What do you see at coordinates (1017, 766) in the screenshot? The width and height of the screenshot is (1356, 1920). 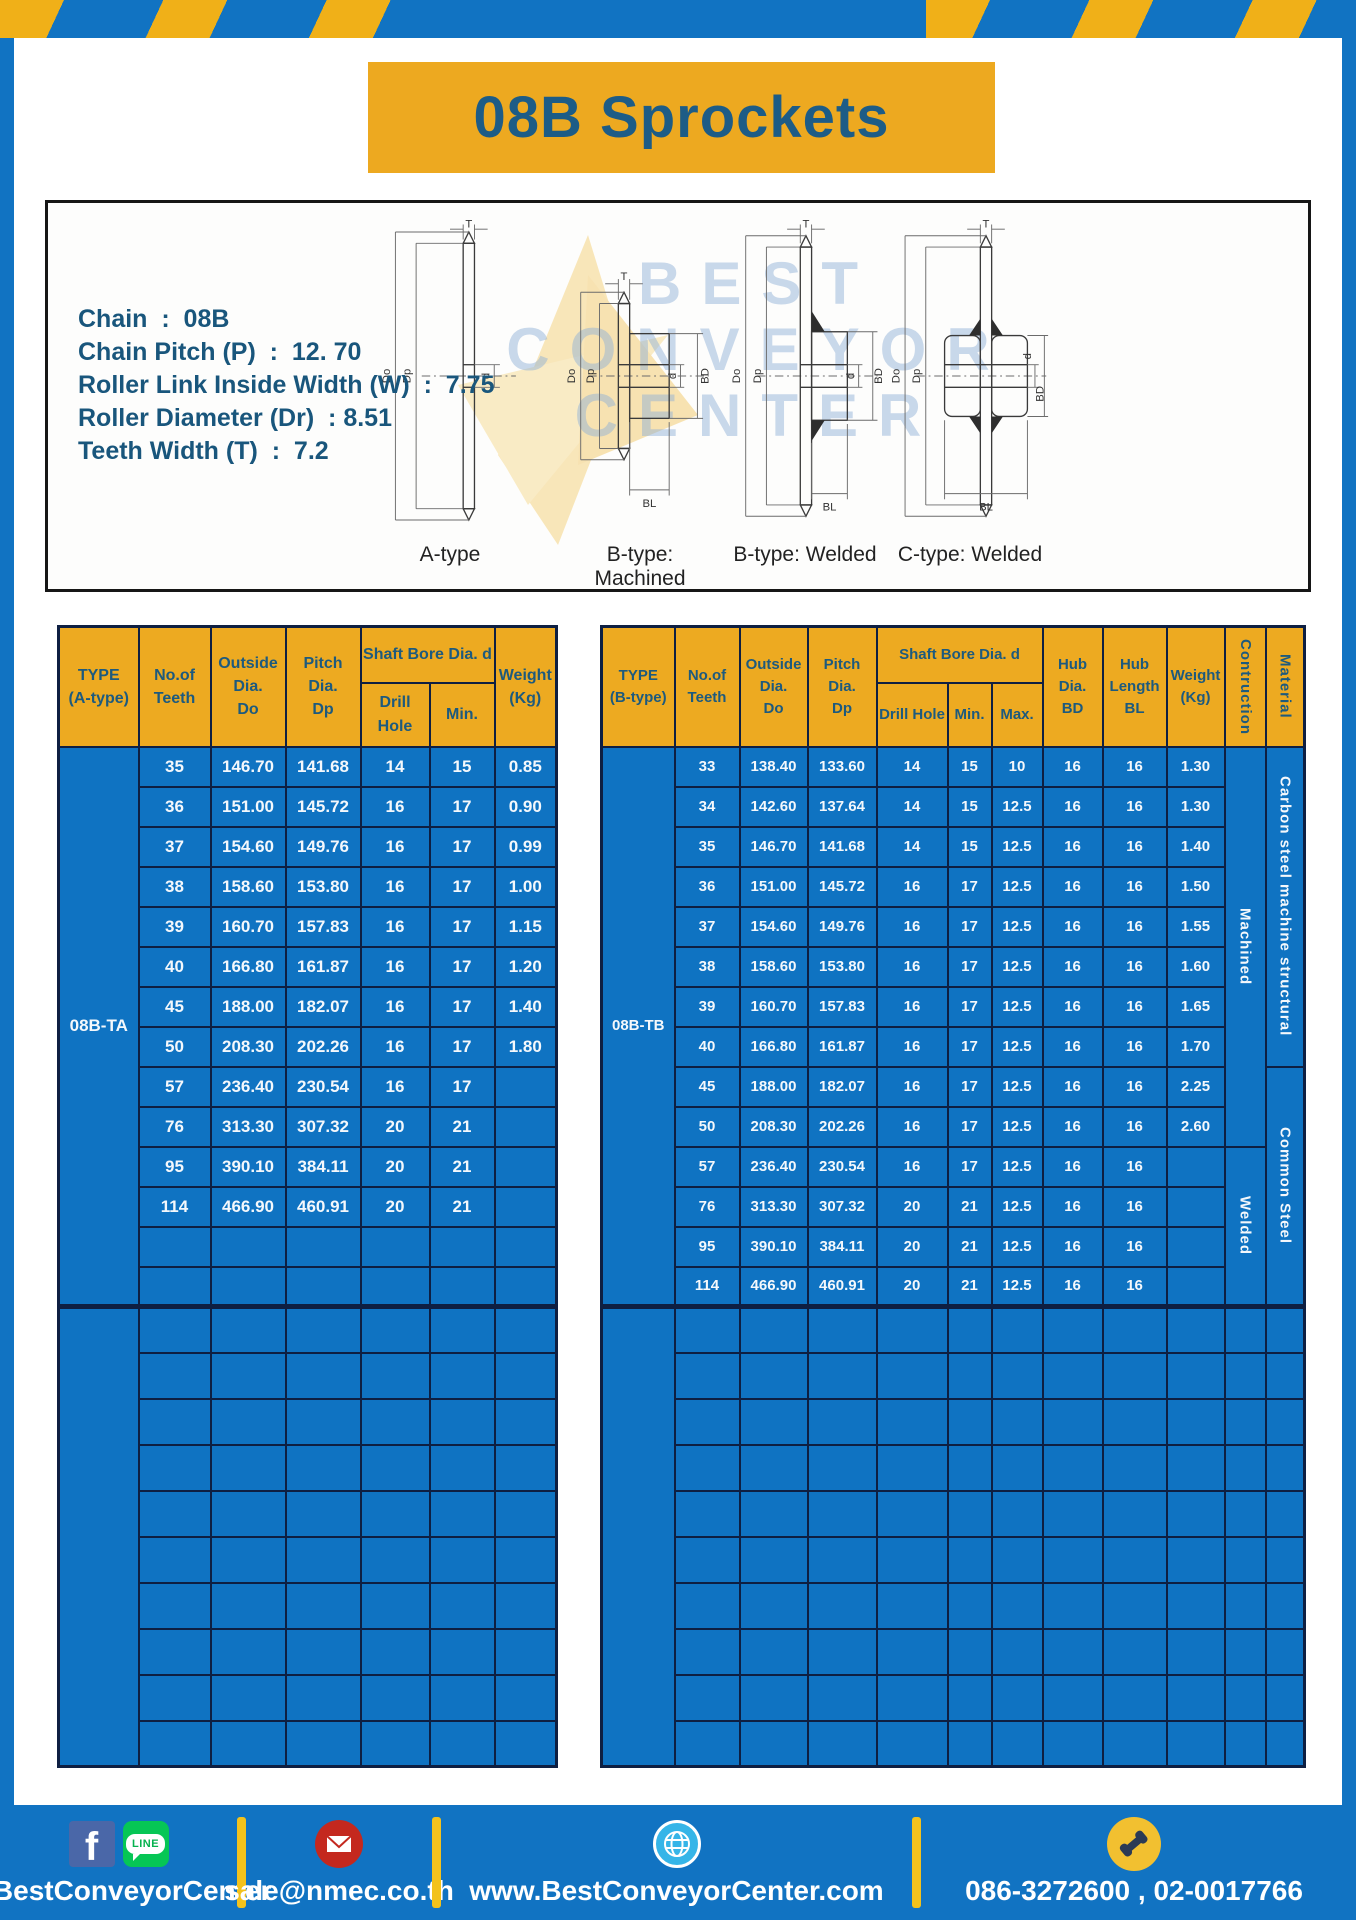 I see `table-cell: 10` at bounding box center [1017, 766].